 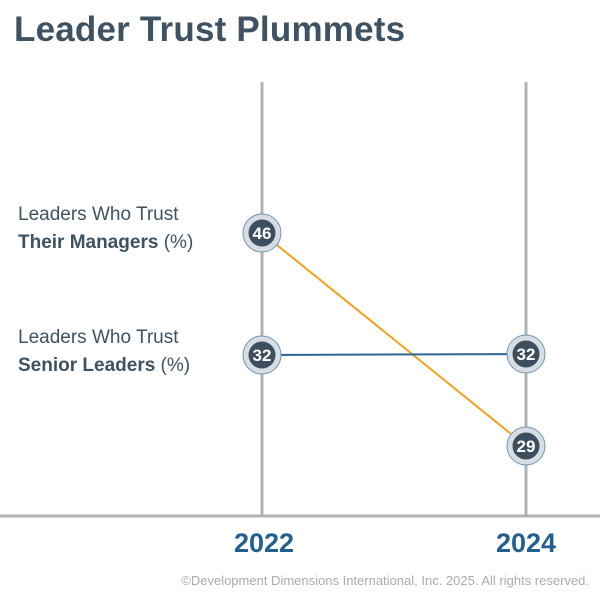 What do you see at coordinates (98, 337) in the screenshot?
I see `label-senior-leaders-line1: Leaders Who Trust` at bounding box center [98, 337].